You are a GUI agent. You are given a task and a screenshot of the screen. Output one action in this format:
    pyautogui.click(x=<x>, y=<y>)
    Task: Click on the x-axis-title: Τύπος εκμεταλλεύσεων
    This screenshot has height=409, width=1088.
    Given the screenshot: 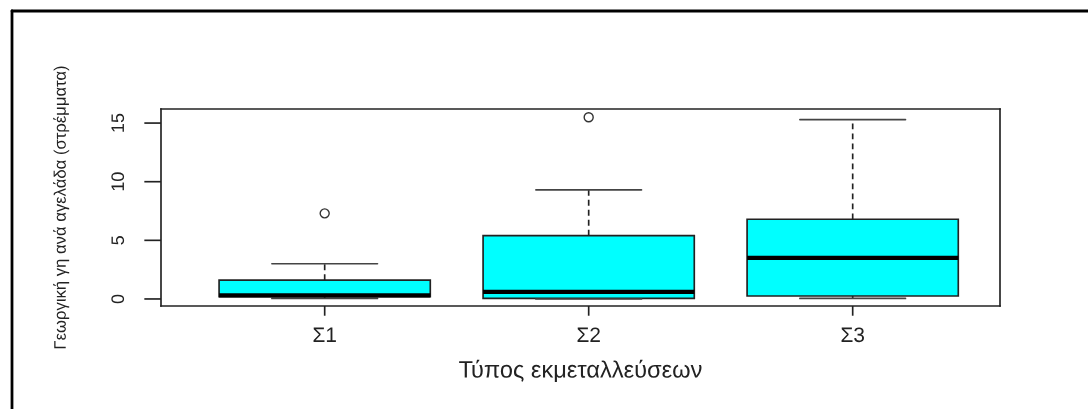 What is the action you would take?
    pyautogui.click(x=580, y=371)
    